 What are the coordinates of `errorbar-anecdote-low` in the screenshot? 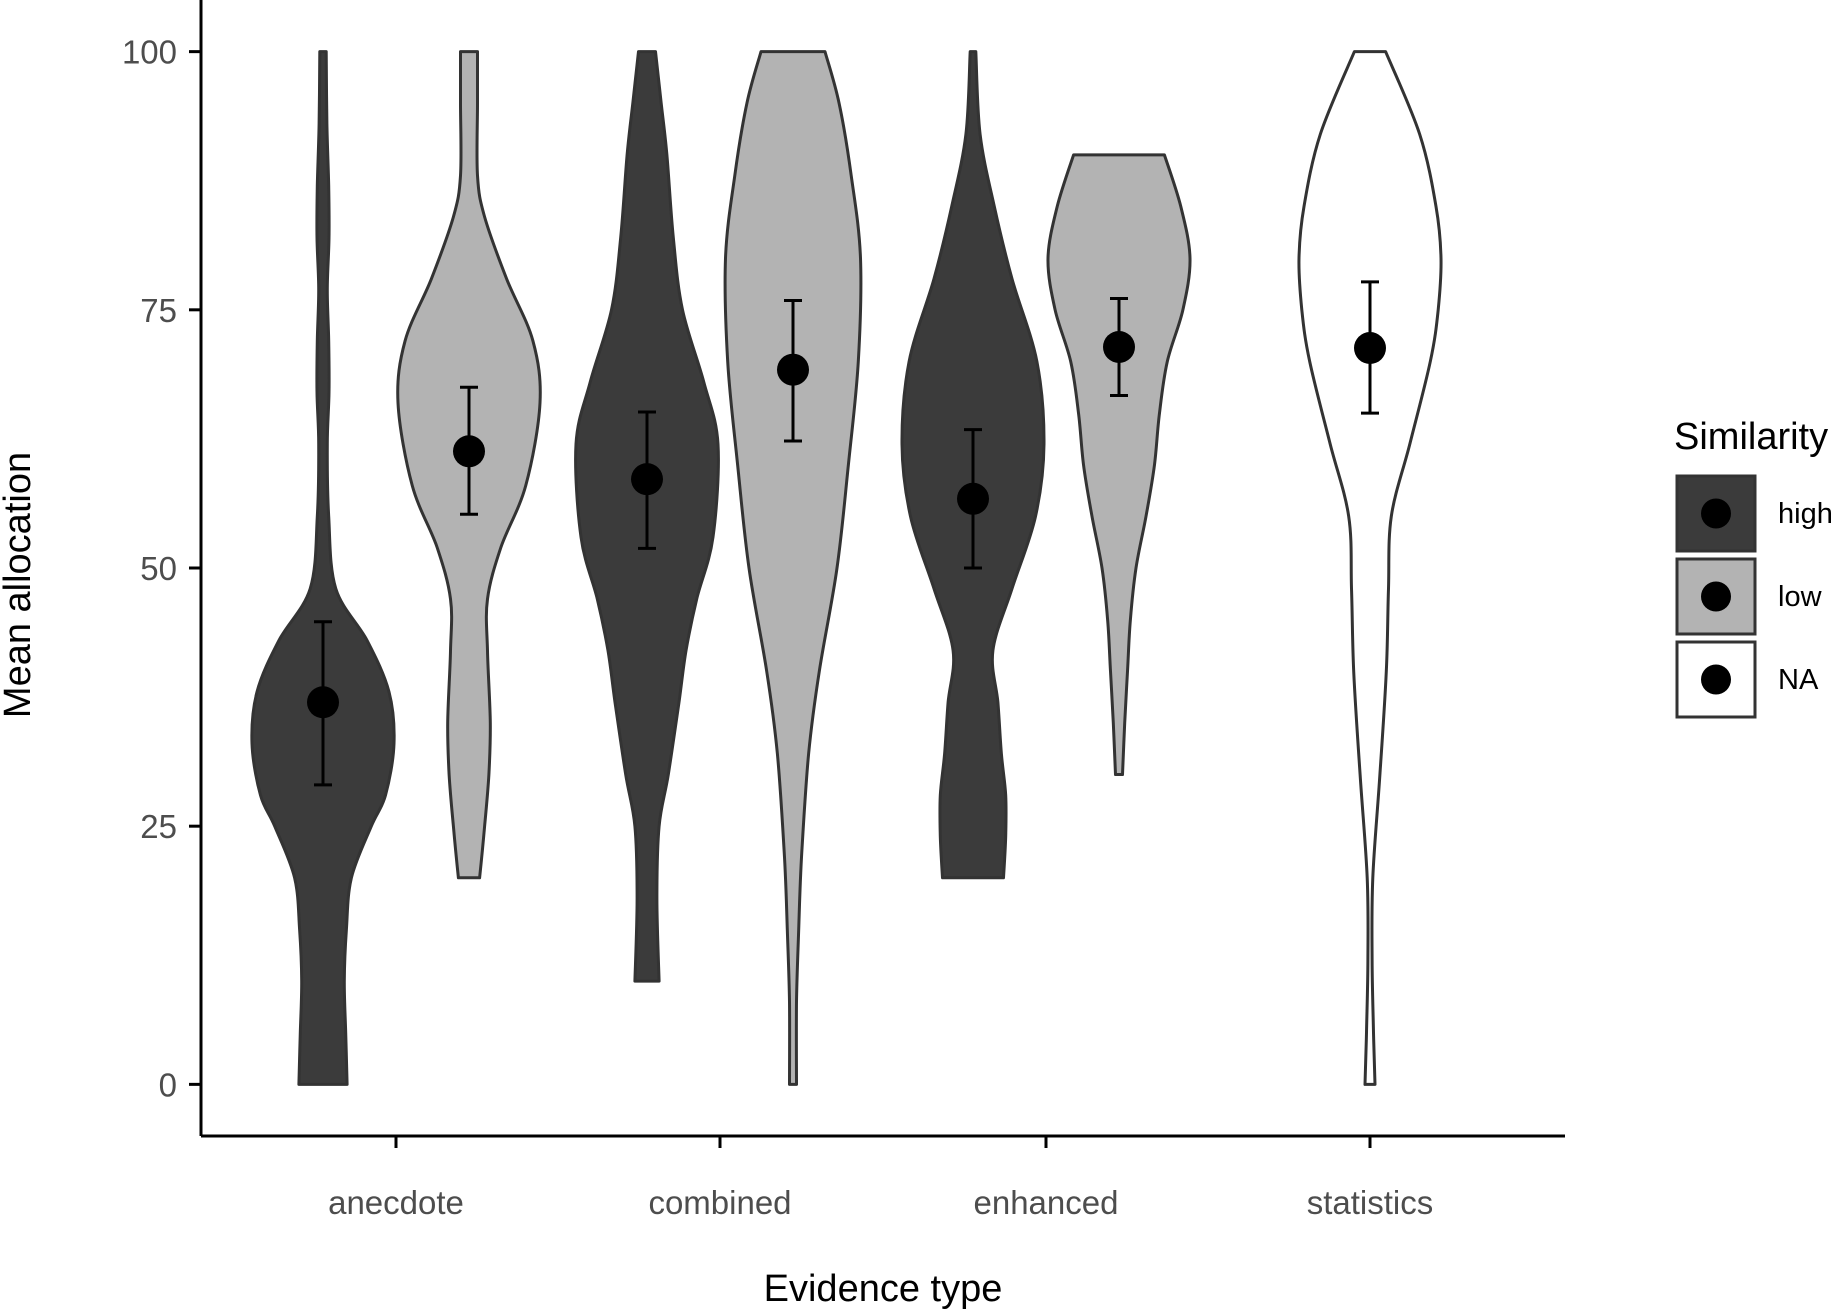 It's located at (469, 450).